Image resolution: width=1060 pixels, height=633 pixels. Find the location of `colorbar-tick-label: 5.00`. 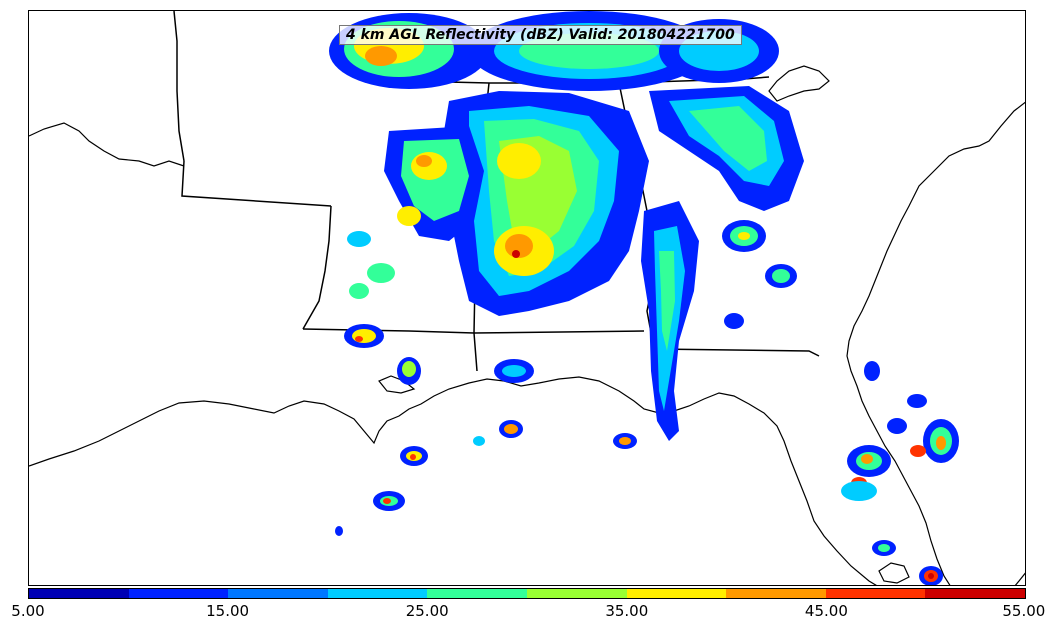

colorbar-tick-label: 5.00 is located at coordinates (28, 611).